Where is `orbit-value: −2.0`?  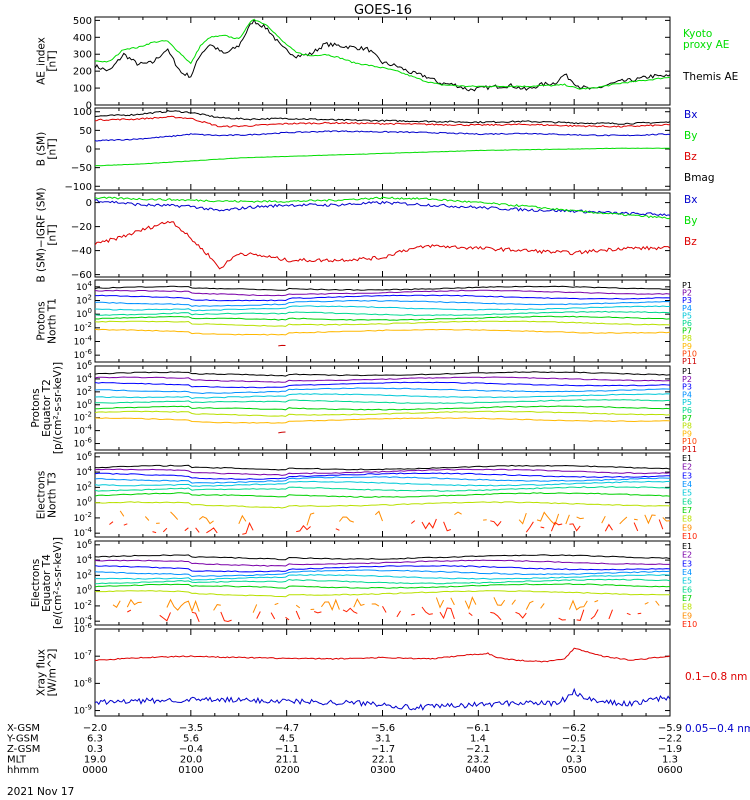
orbit-value: −2.0 is located at coordinates (95, 728).